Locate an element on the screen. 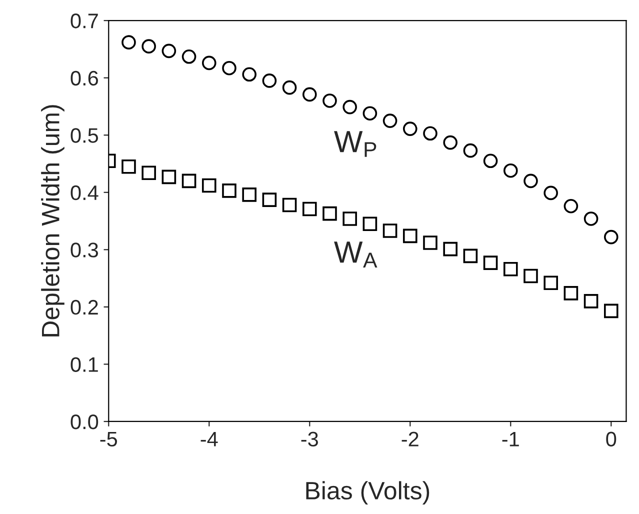  y-axis-title: Depletion Width (um) is located at coordinates (52, 220).